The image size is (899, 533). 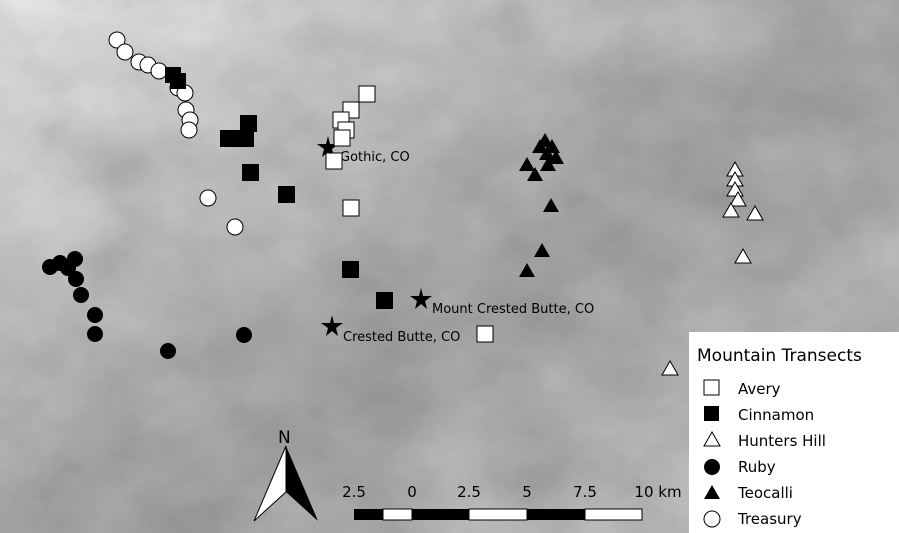 What do you see at coordinates (657, 492) in the screenshot?
I see `scale-label: 10 km` at bounding box center [657, 492].